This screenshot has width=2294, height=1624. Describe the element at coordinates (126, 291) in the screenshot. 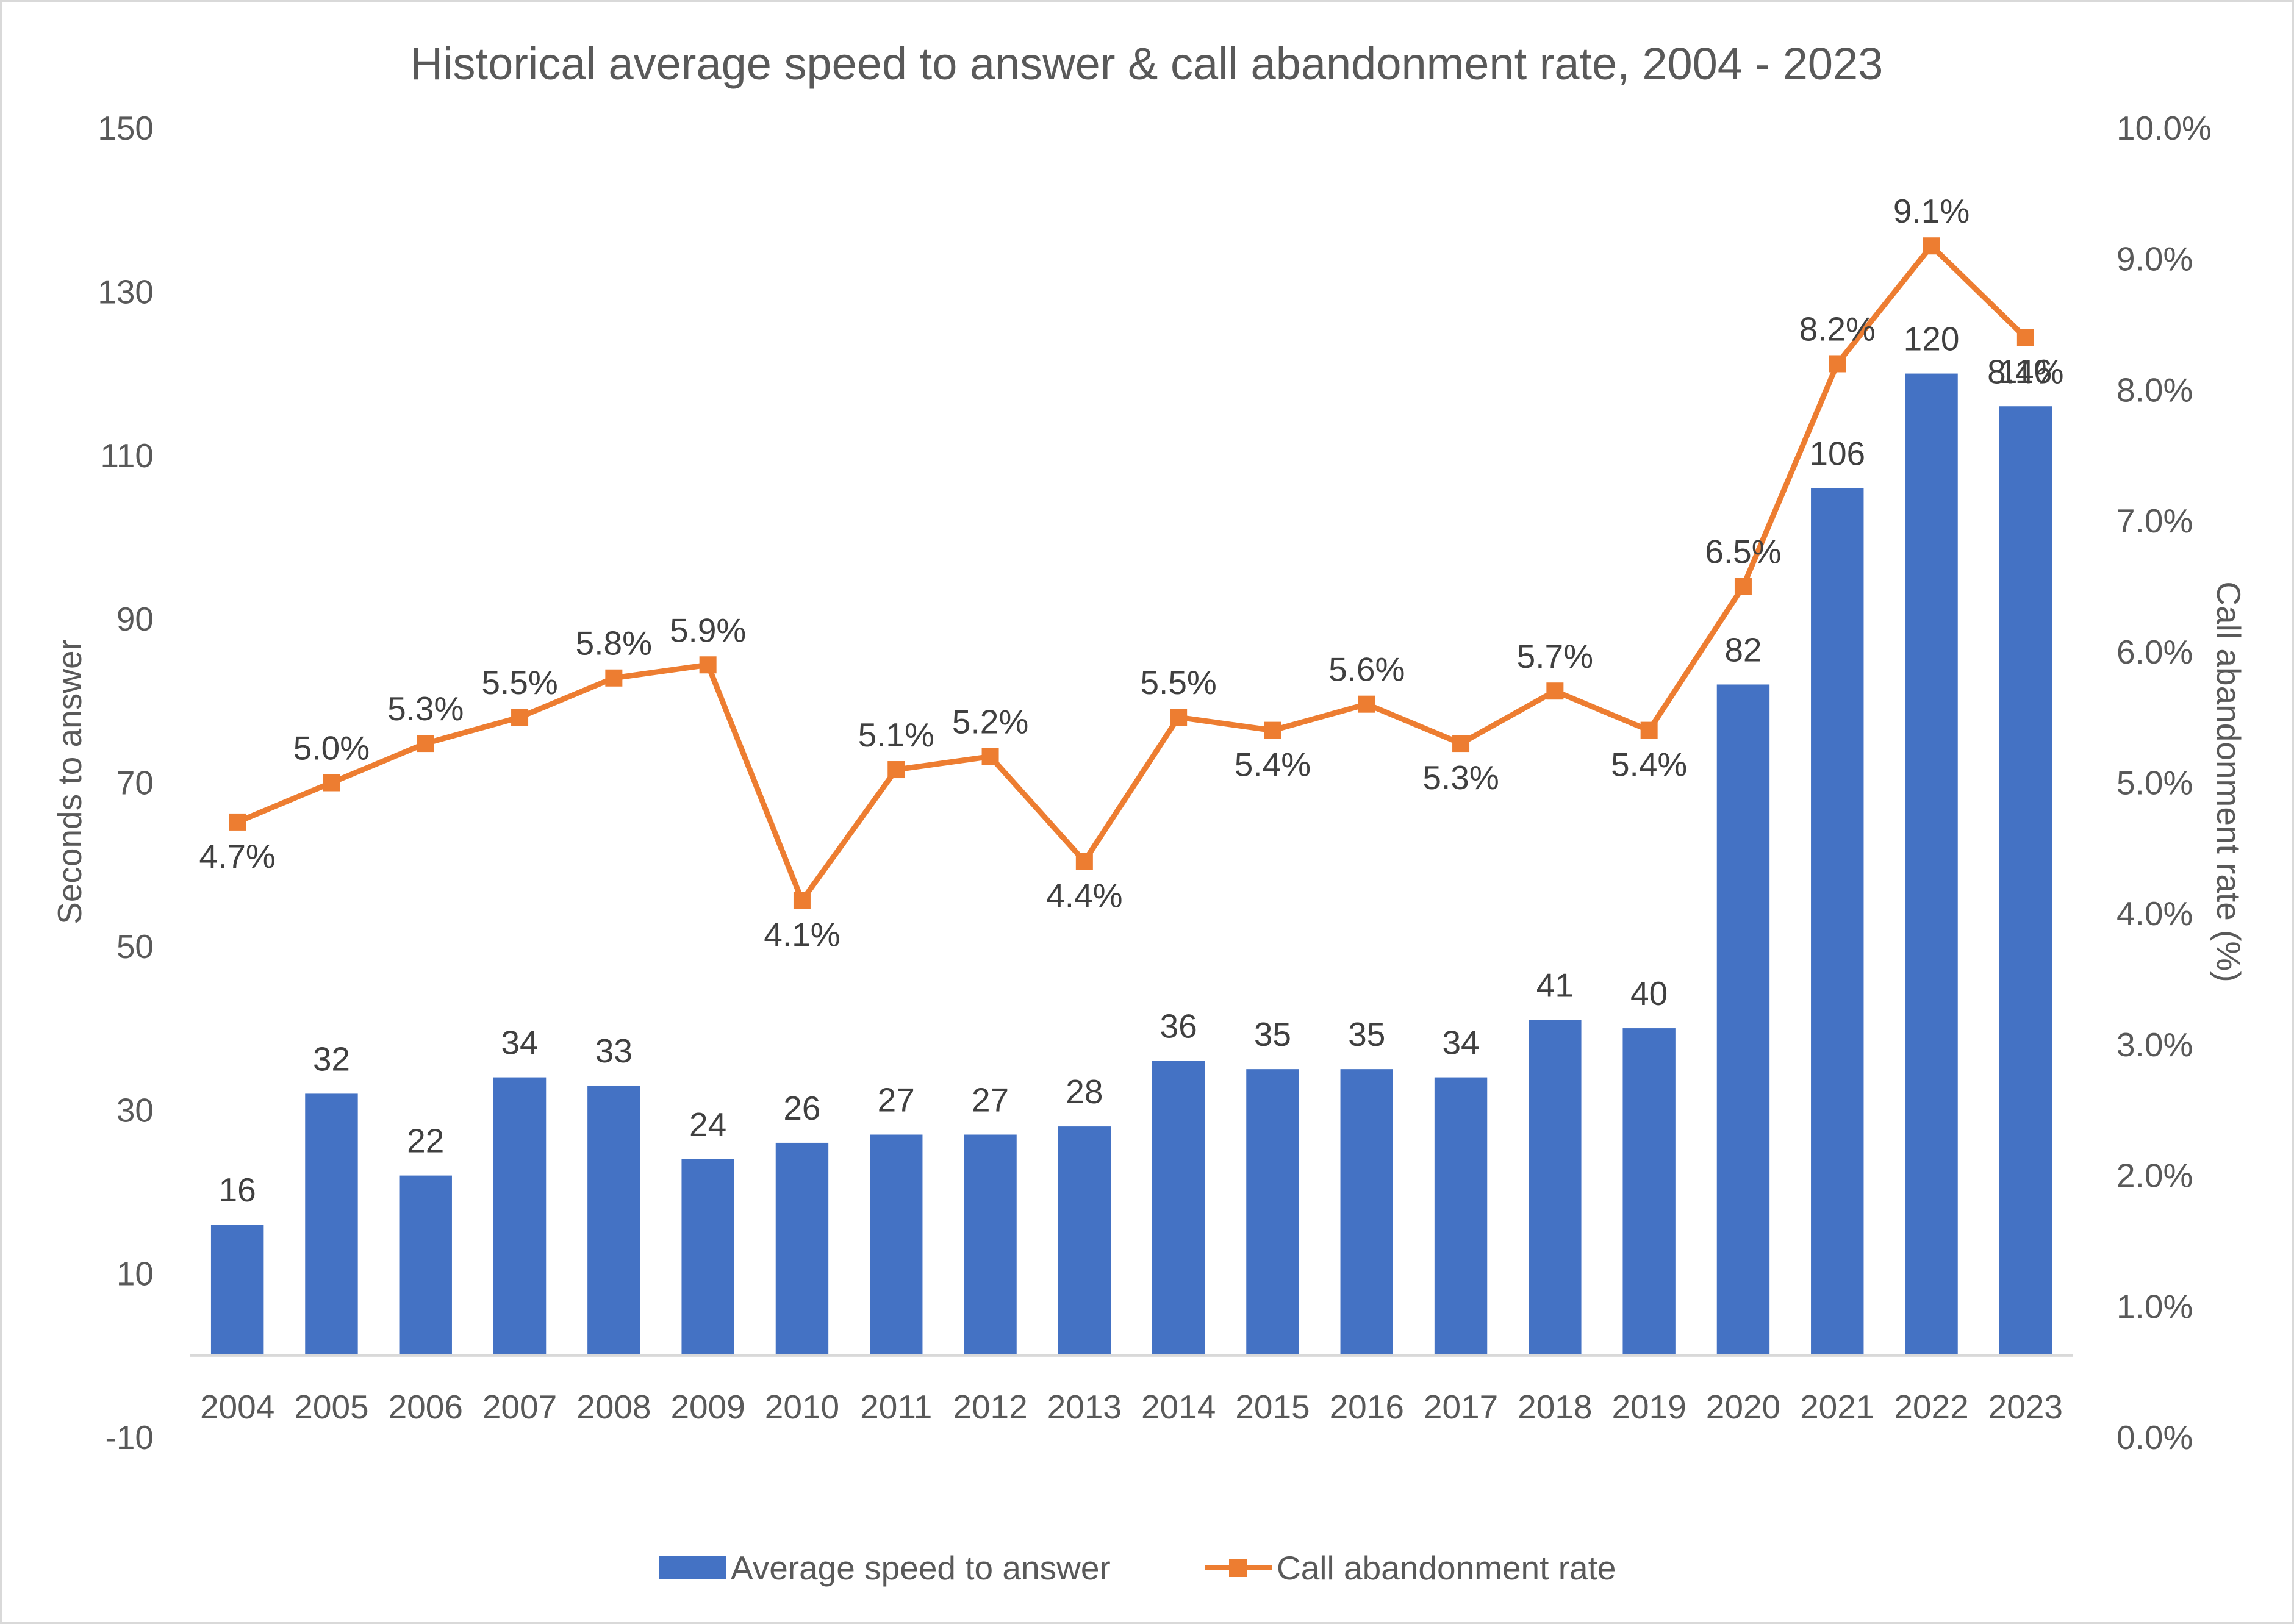

I see `left-tick-label: 130` at that location.